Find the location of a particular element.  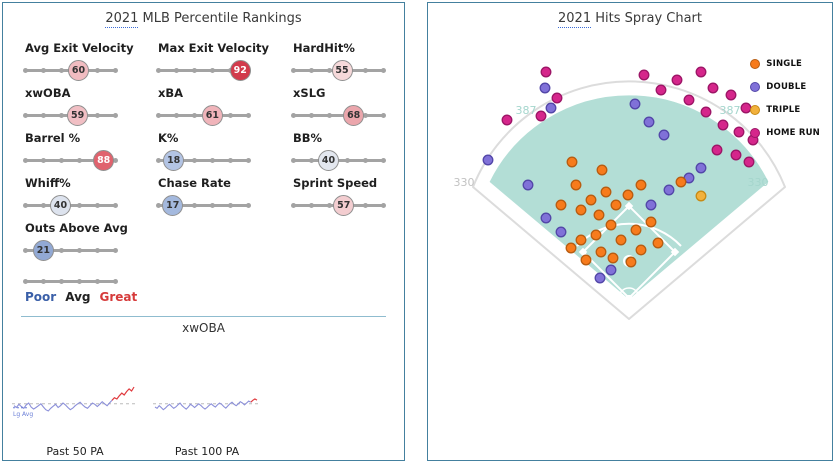

percentile-panel-title: 2021 MLB Percentile Rankings is located at coordinates (203, 19).